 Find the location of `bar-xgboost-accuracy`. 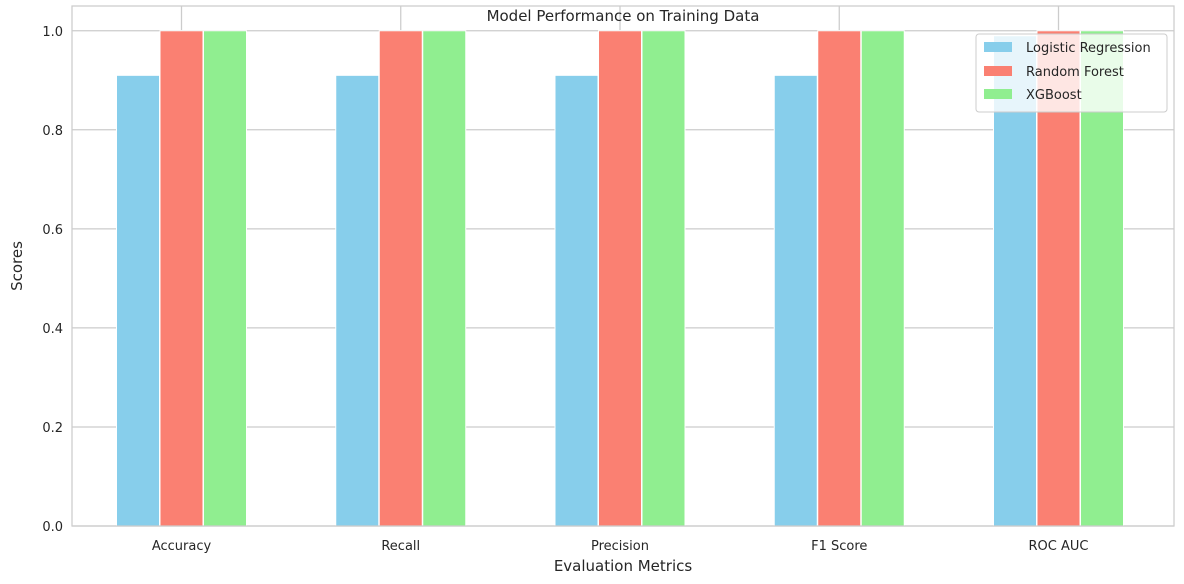

bar-xgboost-accuracy is located at coordinates (225, 278).